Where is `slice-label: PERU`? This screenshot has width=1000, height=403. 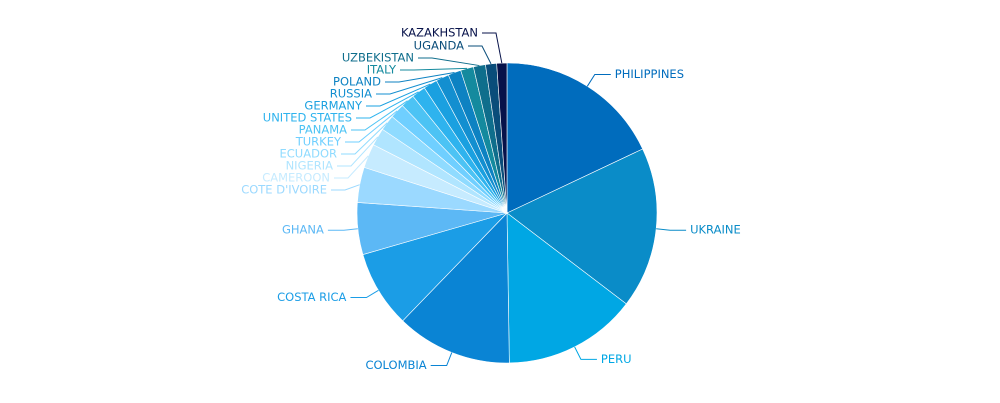
slice-label: PERU is located at coordinates (616, 359).